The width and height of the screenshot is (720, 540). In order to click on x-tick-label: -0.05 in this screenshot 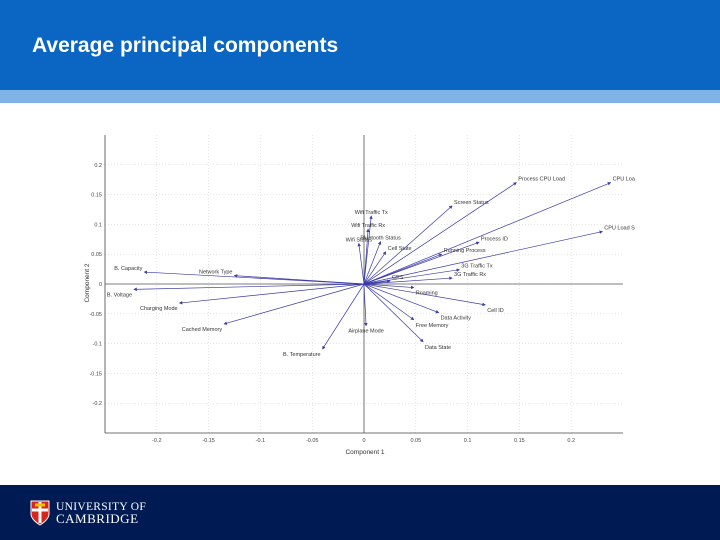, I will do `click(312, 441)`.